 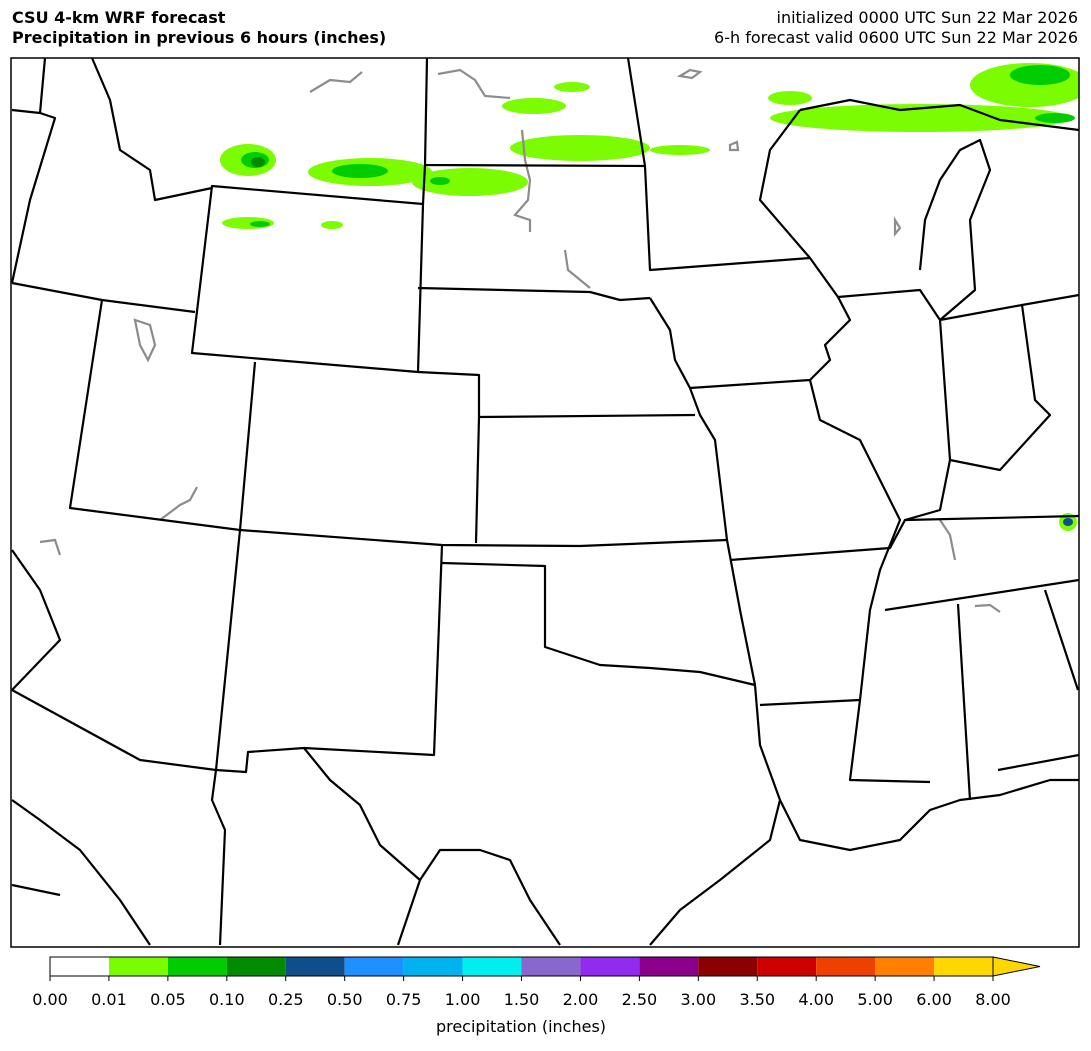 What do you see at coordinates (345, 999) in the screenshot?
I see `colorbar-tick-label: 0.50` at bounding box center [345, 999].